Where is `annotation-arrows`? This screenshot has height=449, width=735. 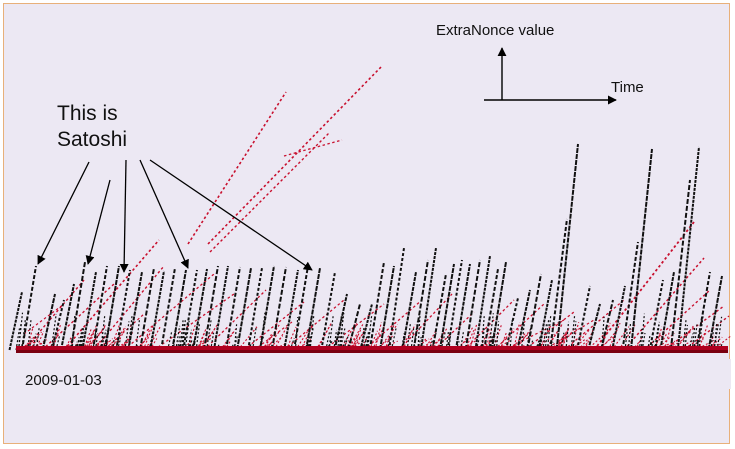
annotation-arrows is located at coordinates (175, 216).